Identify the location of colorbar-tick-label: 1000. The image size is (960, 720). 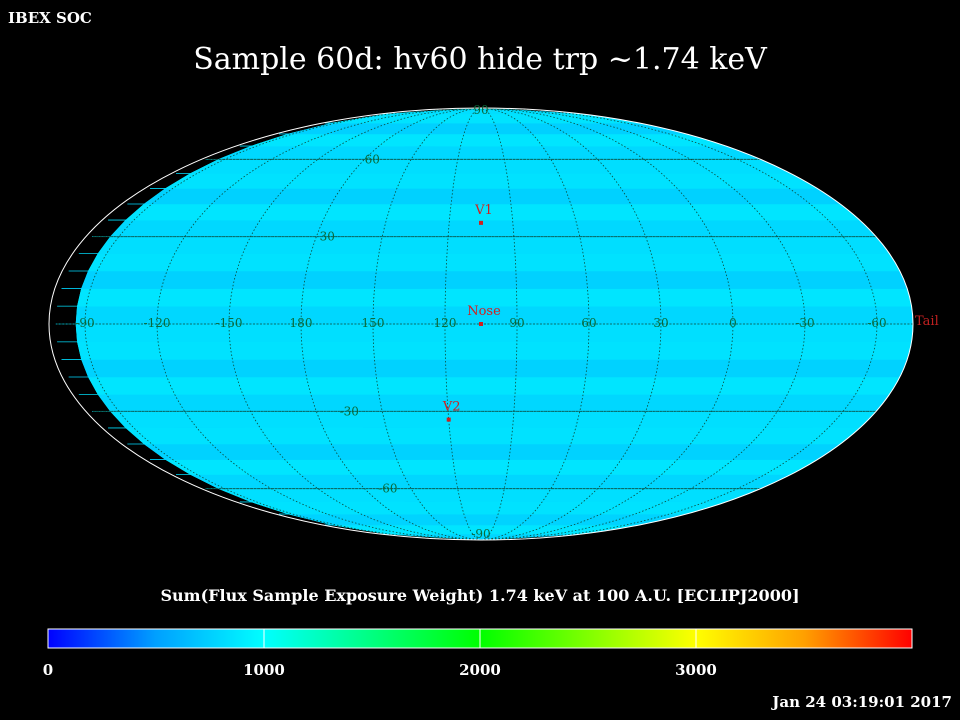
(264, 670).